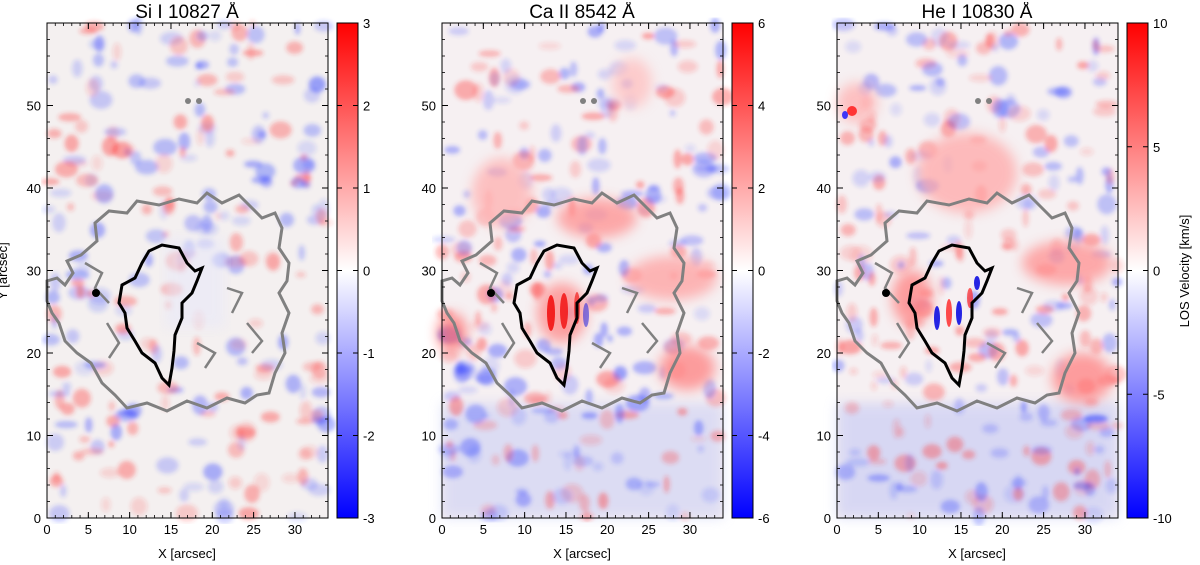 This screenshot has width=1200, height=565. Describe the element at coordinates (96, 293) in the screenshot. I see `pore-marker` at that location.